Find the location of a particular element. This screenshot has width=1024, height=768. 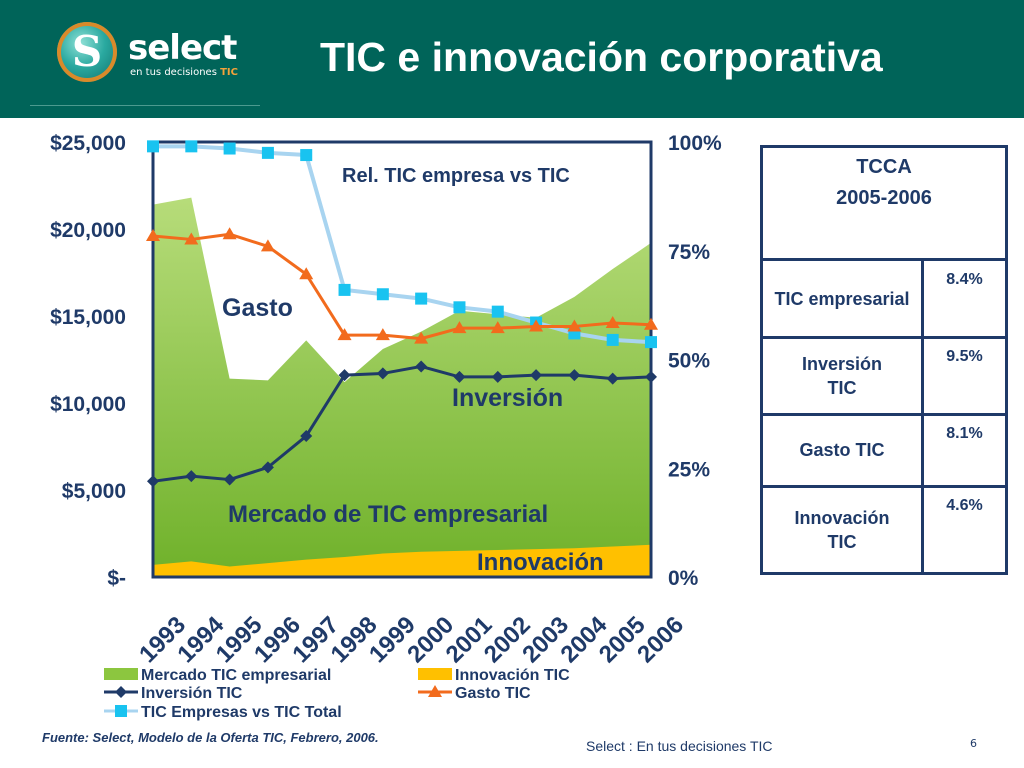

y-tick-label-left: $- is located at coordinates (116, 578).